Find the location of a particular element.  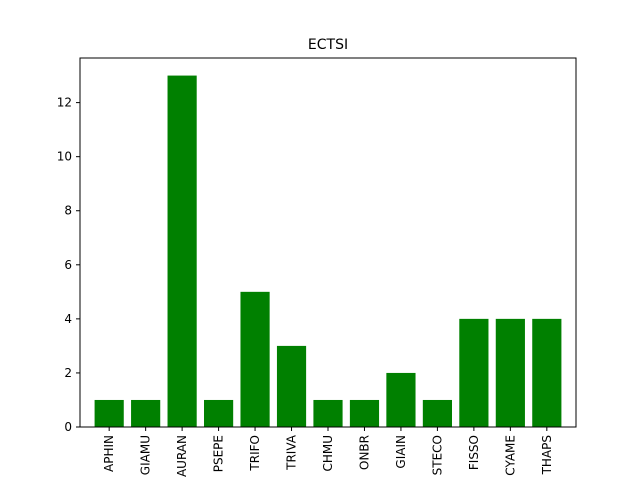

x-tick-label: TRIFO is located at coordinates (255, 453).